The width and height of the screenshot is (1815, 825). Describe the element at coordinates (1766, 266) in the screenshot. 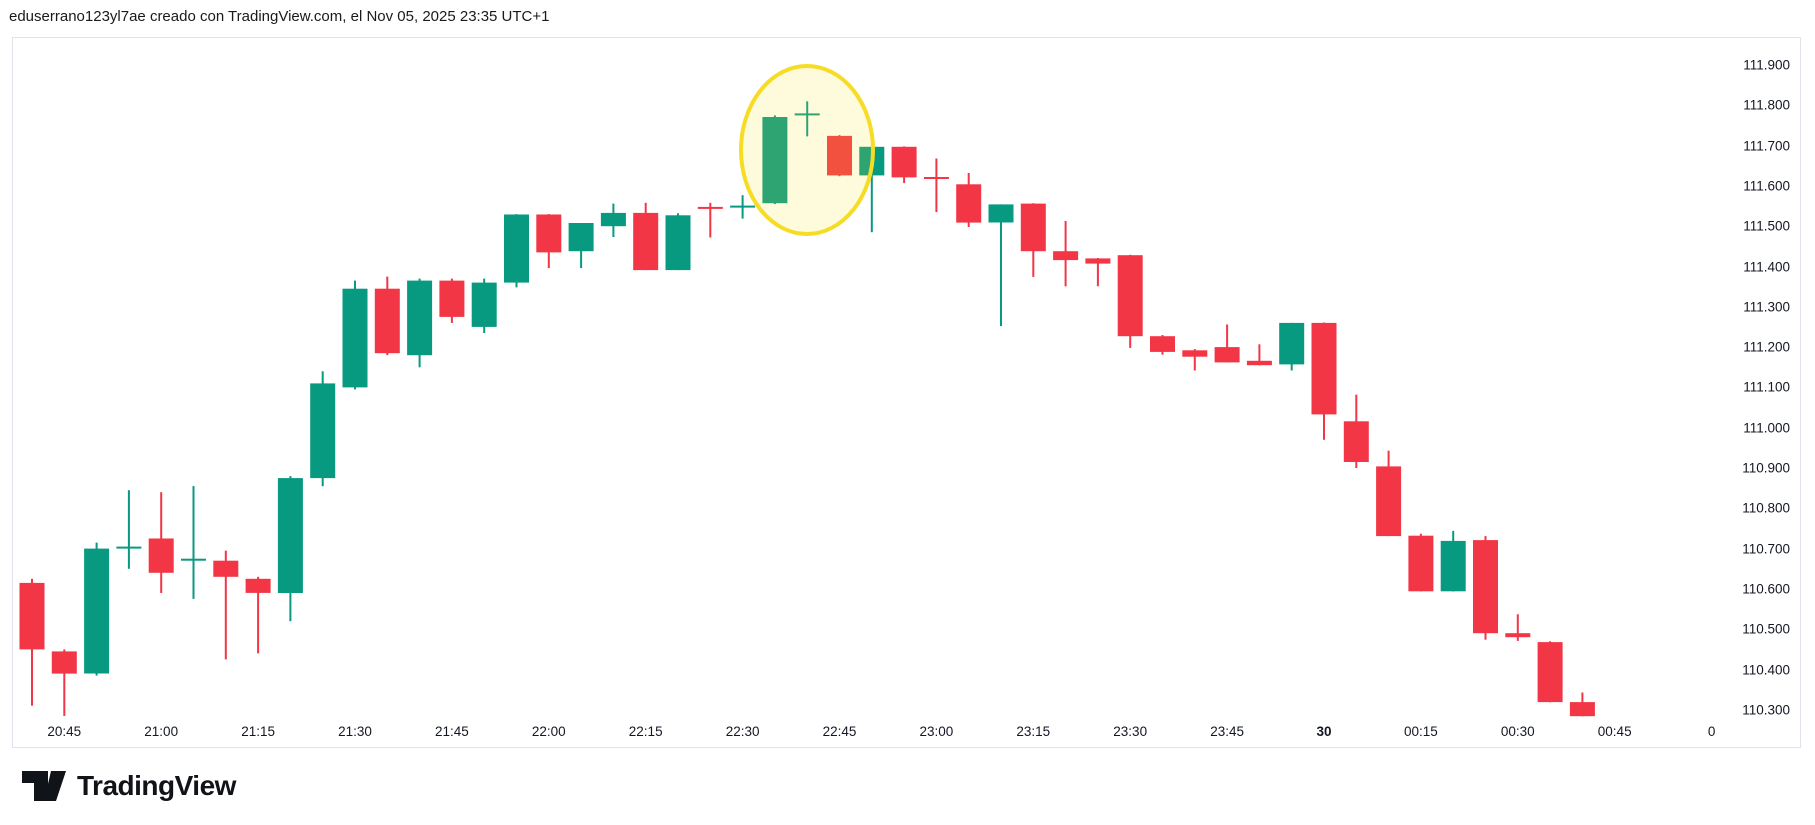

I see `price-tick-111.400: 111.400` at that location.